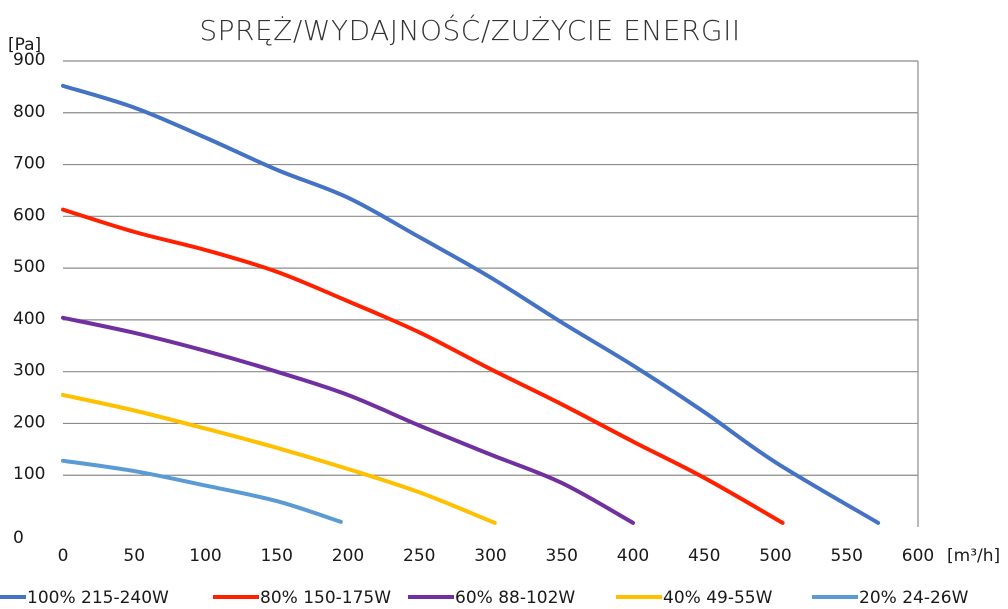 The height and width of the screenshot is (609, 1008). Describe the element at coordinates (718, 598) in the screenshot. I see `legend-label-4: 40% 49-55W` at that location.